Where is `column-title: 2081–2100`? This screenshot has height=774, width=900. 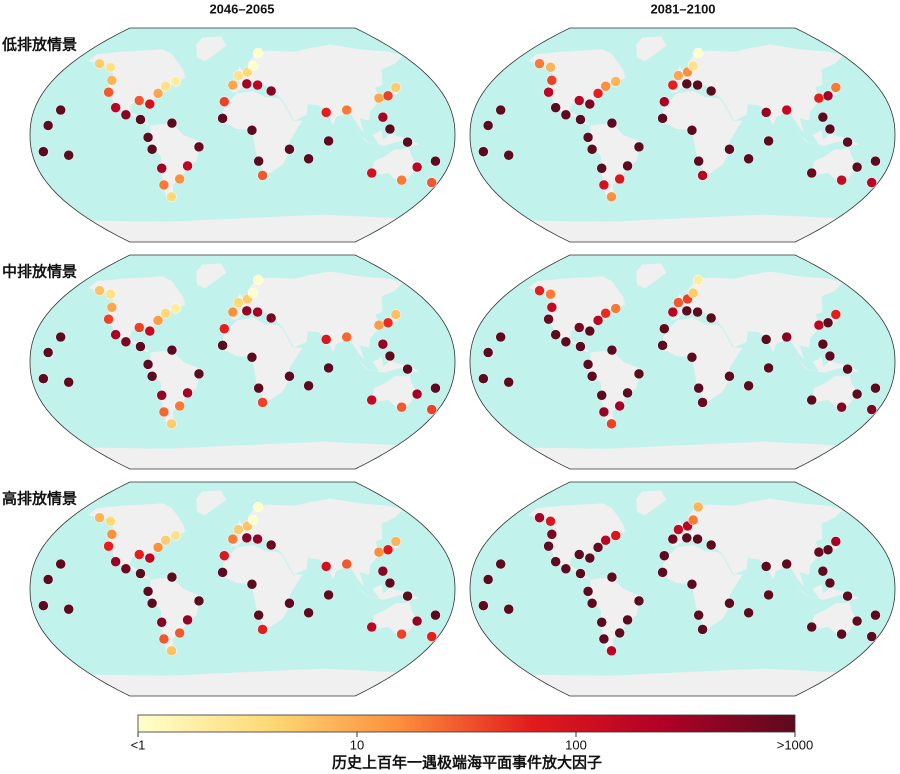 column-title: 2081–2100 is located at coordinates (682, 8).